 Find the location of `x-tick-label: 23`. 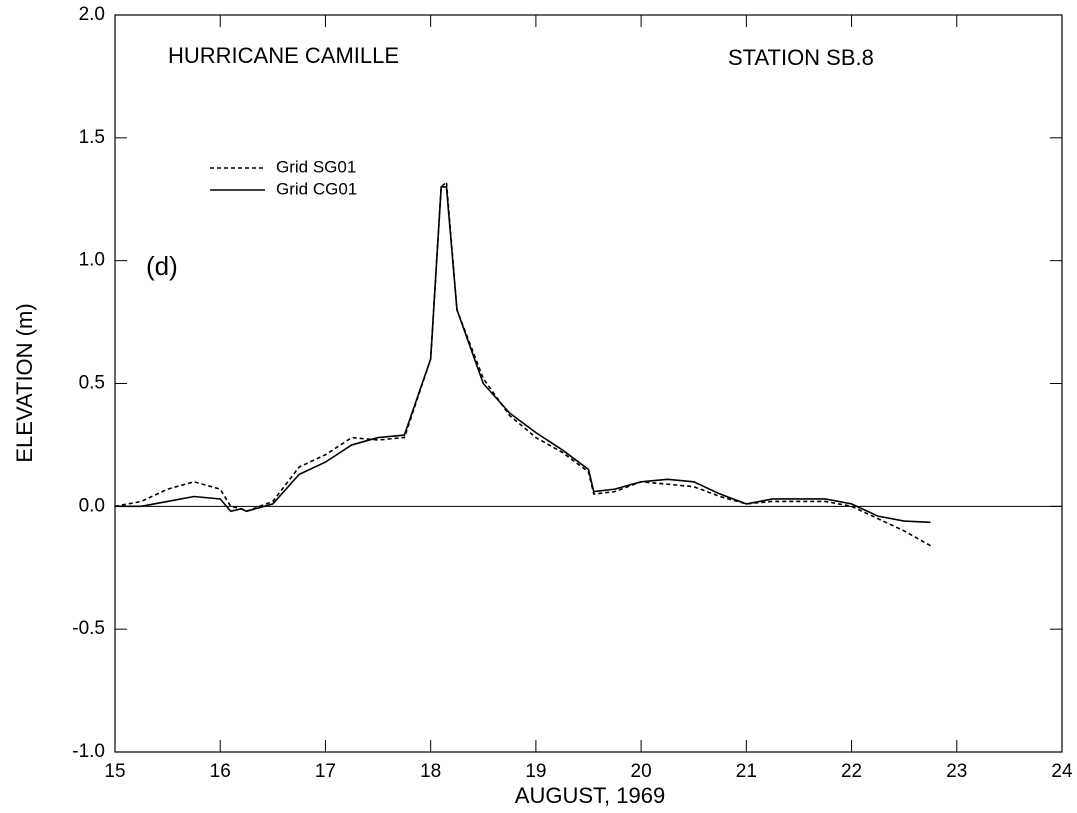

x-tick-label: 23 is located at coordinates (956, 771).